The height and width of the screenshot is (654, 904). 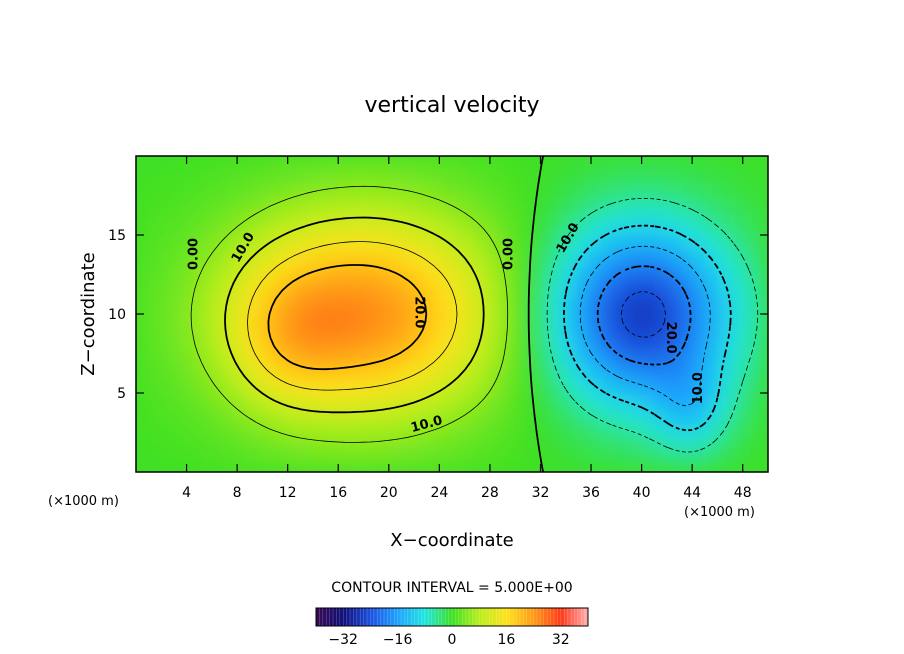 I want to click on y-axis-label: Z−coordinate, so click(x=88, y=313).